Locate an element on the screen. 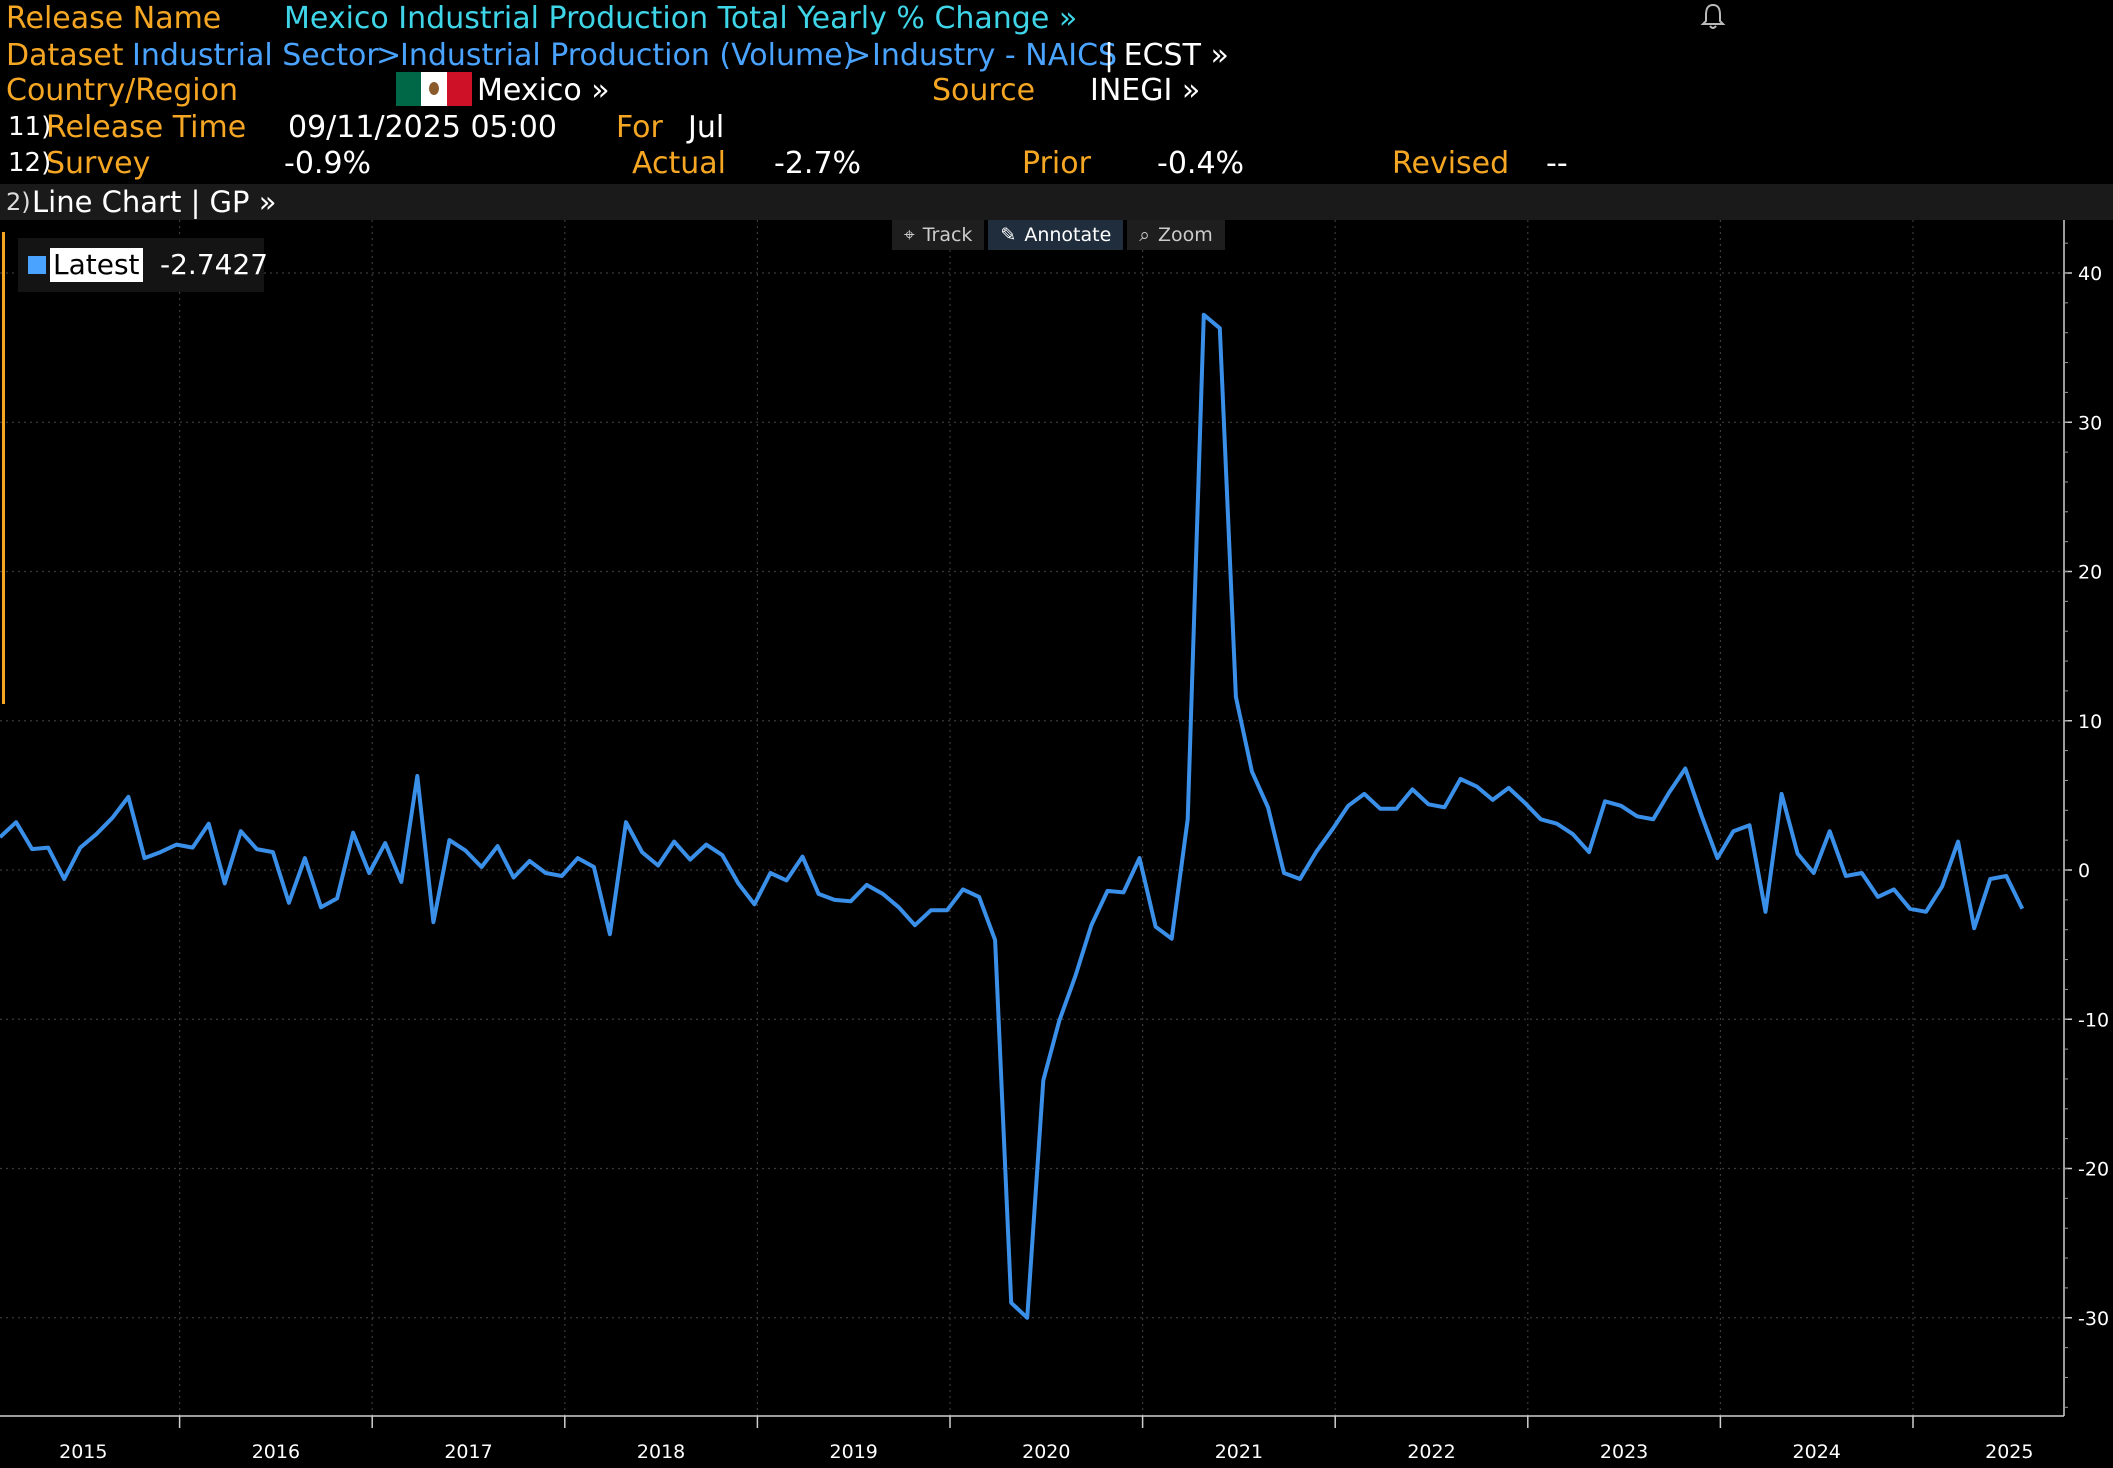 Image resolution: width=2113 pixels, height=1468 pixels. country-value: Mexico » is located at coordinates (543, 90).